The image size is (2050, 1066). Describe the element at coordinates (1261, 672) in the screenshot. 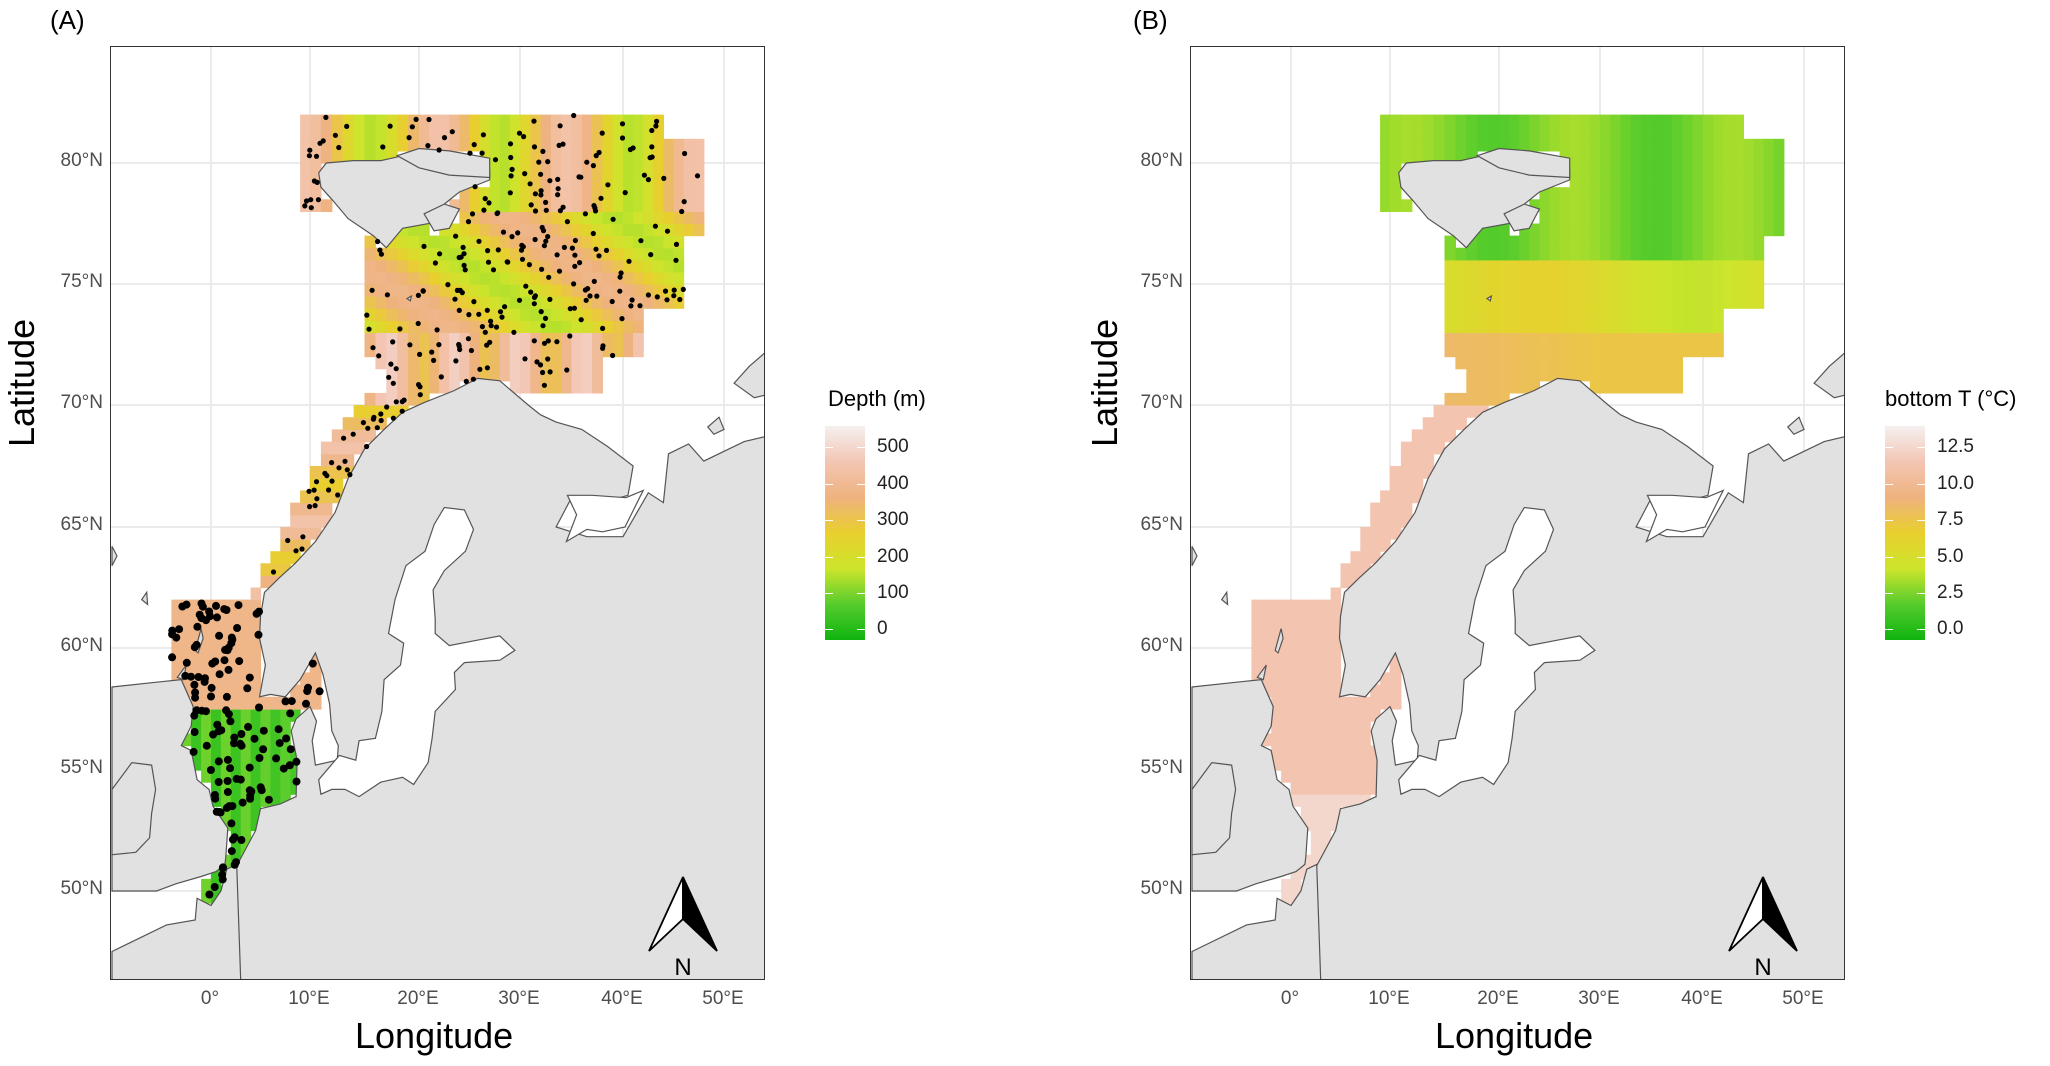

I see `orkney-islands` at that location.